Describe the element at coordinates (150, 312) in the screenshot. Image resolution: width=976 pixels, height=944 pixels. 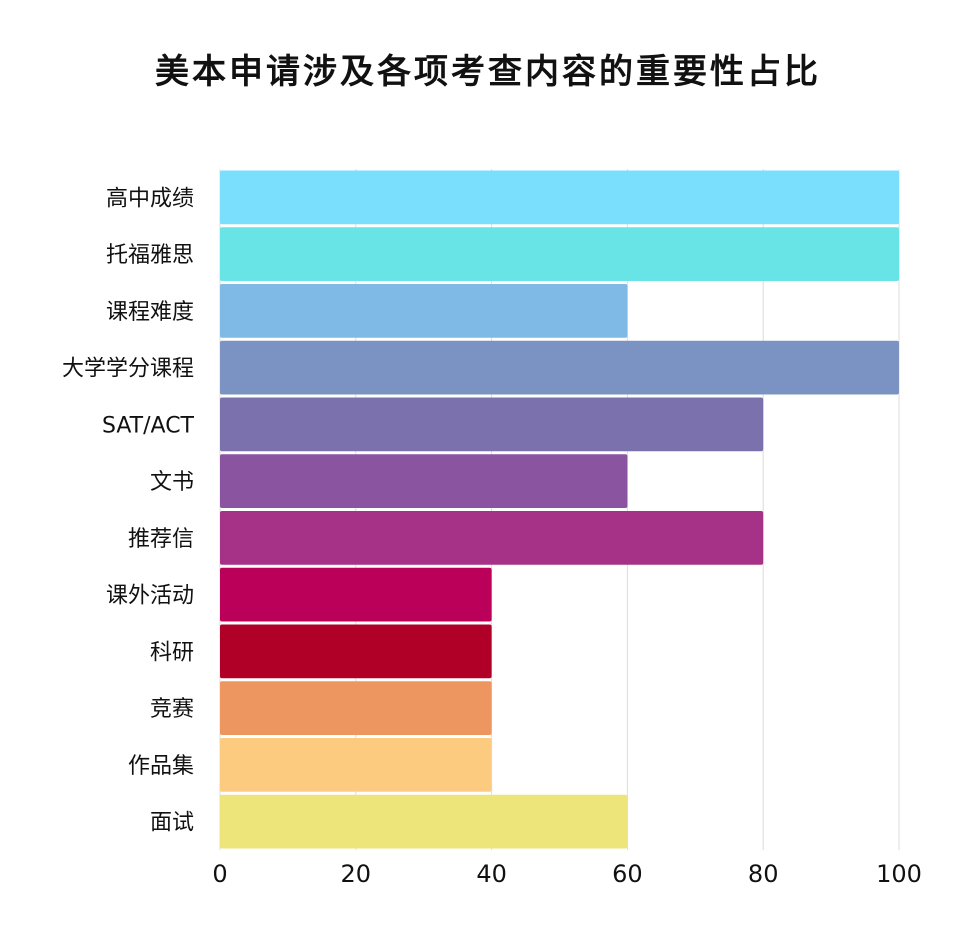
I see `category-label: 课程难度` at that location.